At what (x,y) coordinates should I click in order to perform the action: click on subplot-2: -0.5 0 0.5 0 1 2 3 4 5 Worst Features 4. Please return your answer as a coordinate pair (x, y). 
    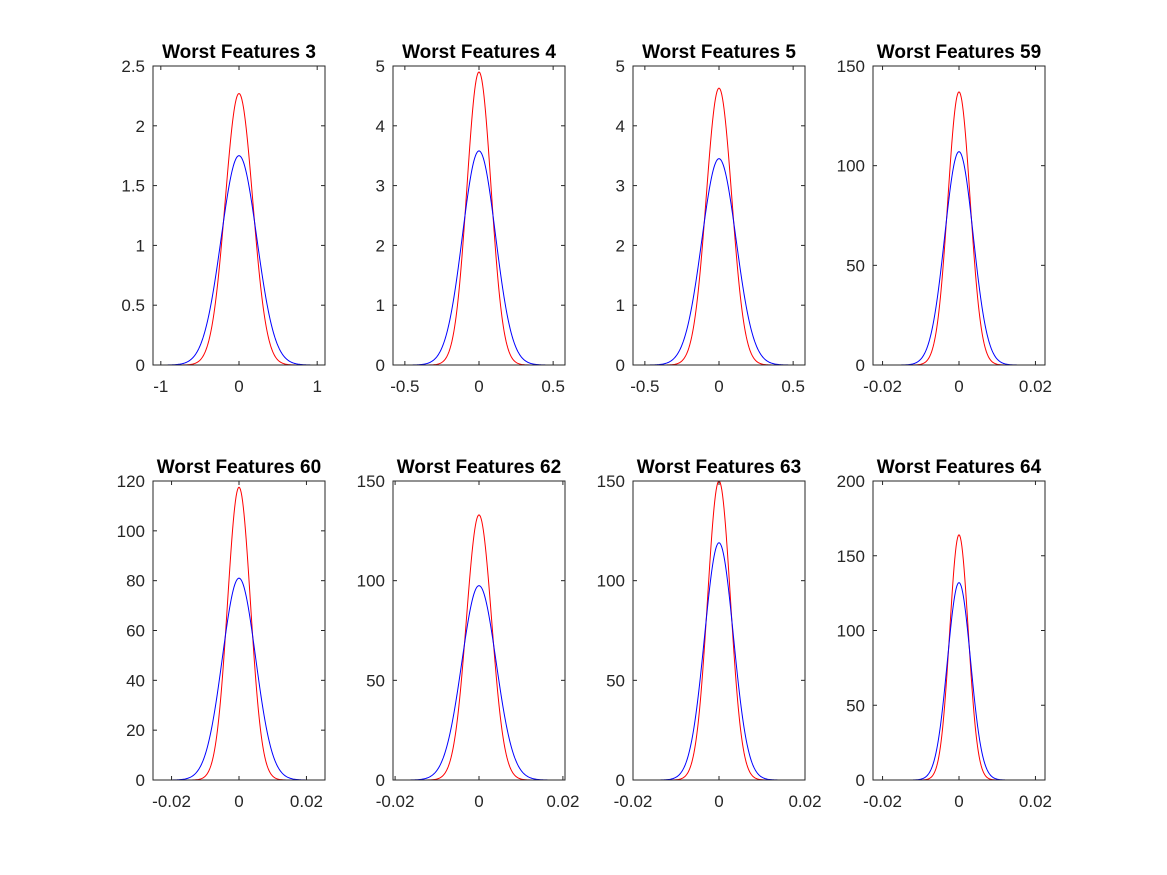
    Looking at the image, I should click on (471, 219).